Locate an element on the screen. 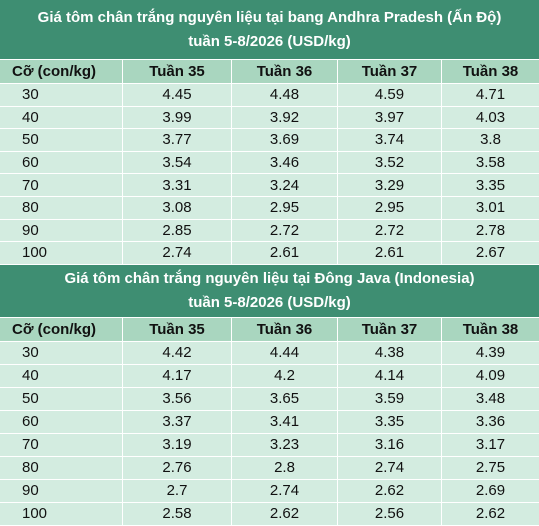 Image resolution: width=539 pixels, height=526 pixels. table-cell: 3.74 is located at coordinates (390, 140).